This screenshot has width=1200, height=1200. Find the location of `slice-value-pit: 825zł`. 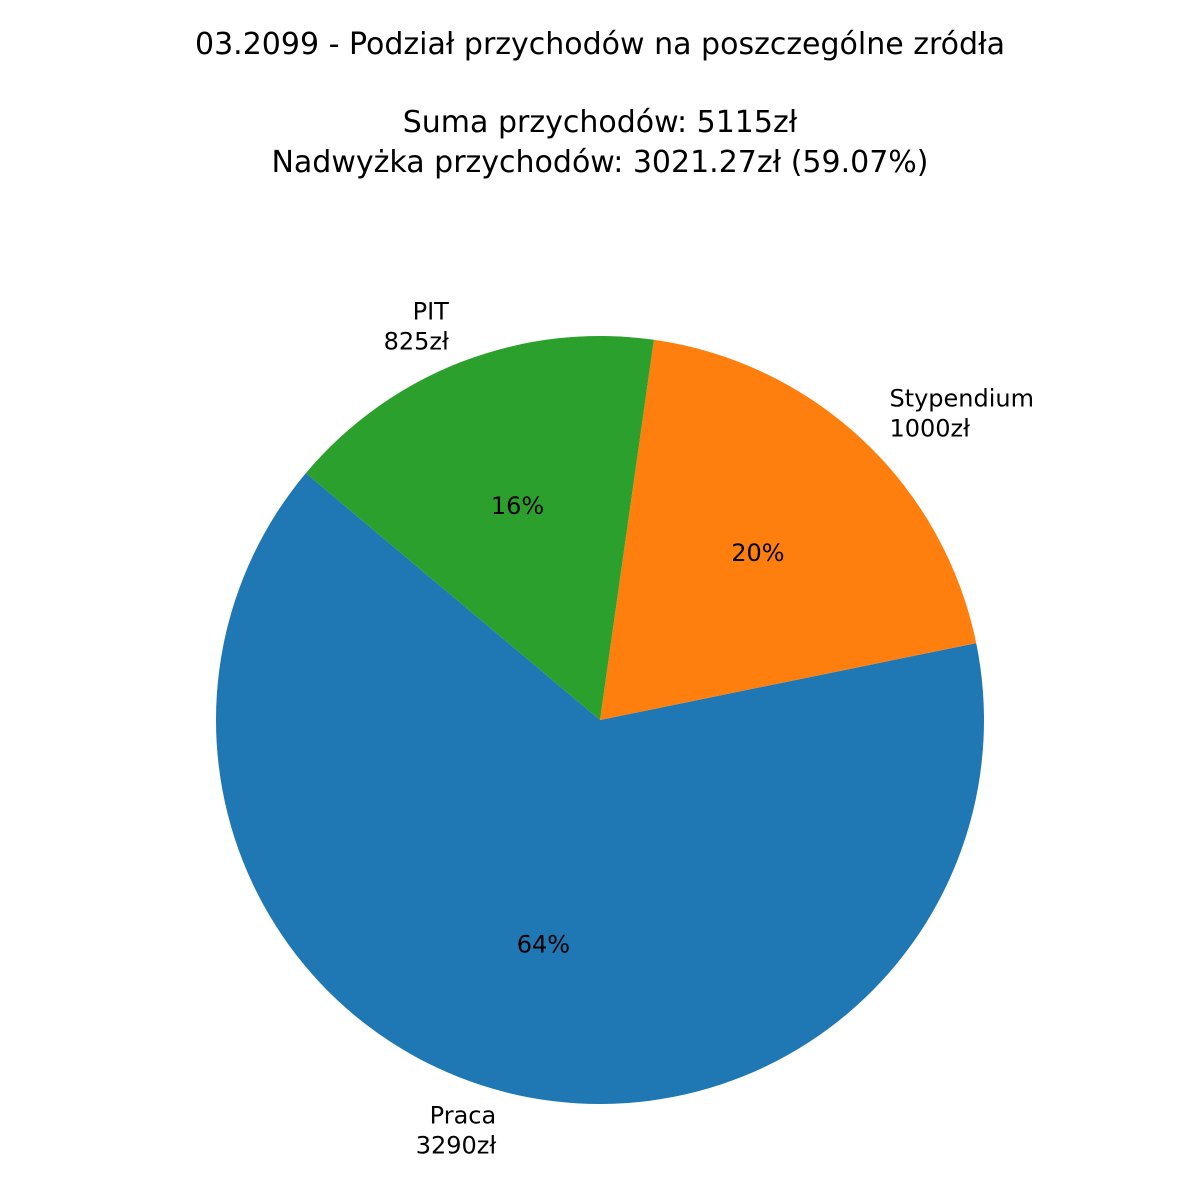

slice-value-pit: 825zł is located at coordinates (416, 342).